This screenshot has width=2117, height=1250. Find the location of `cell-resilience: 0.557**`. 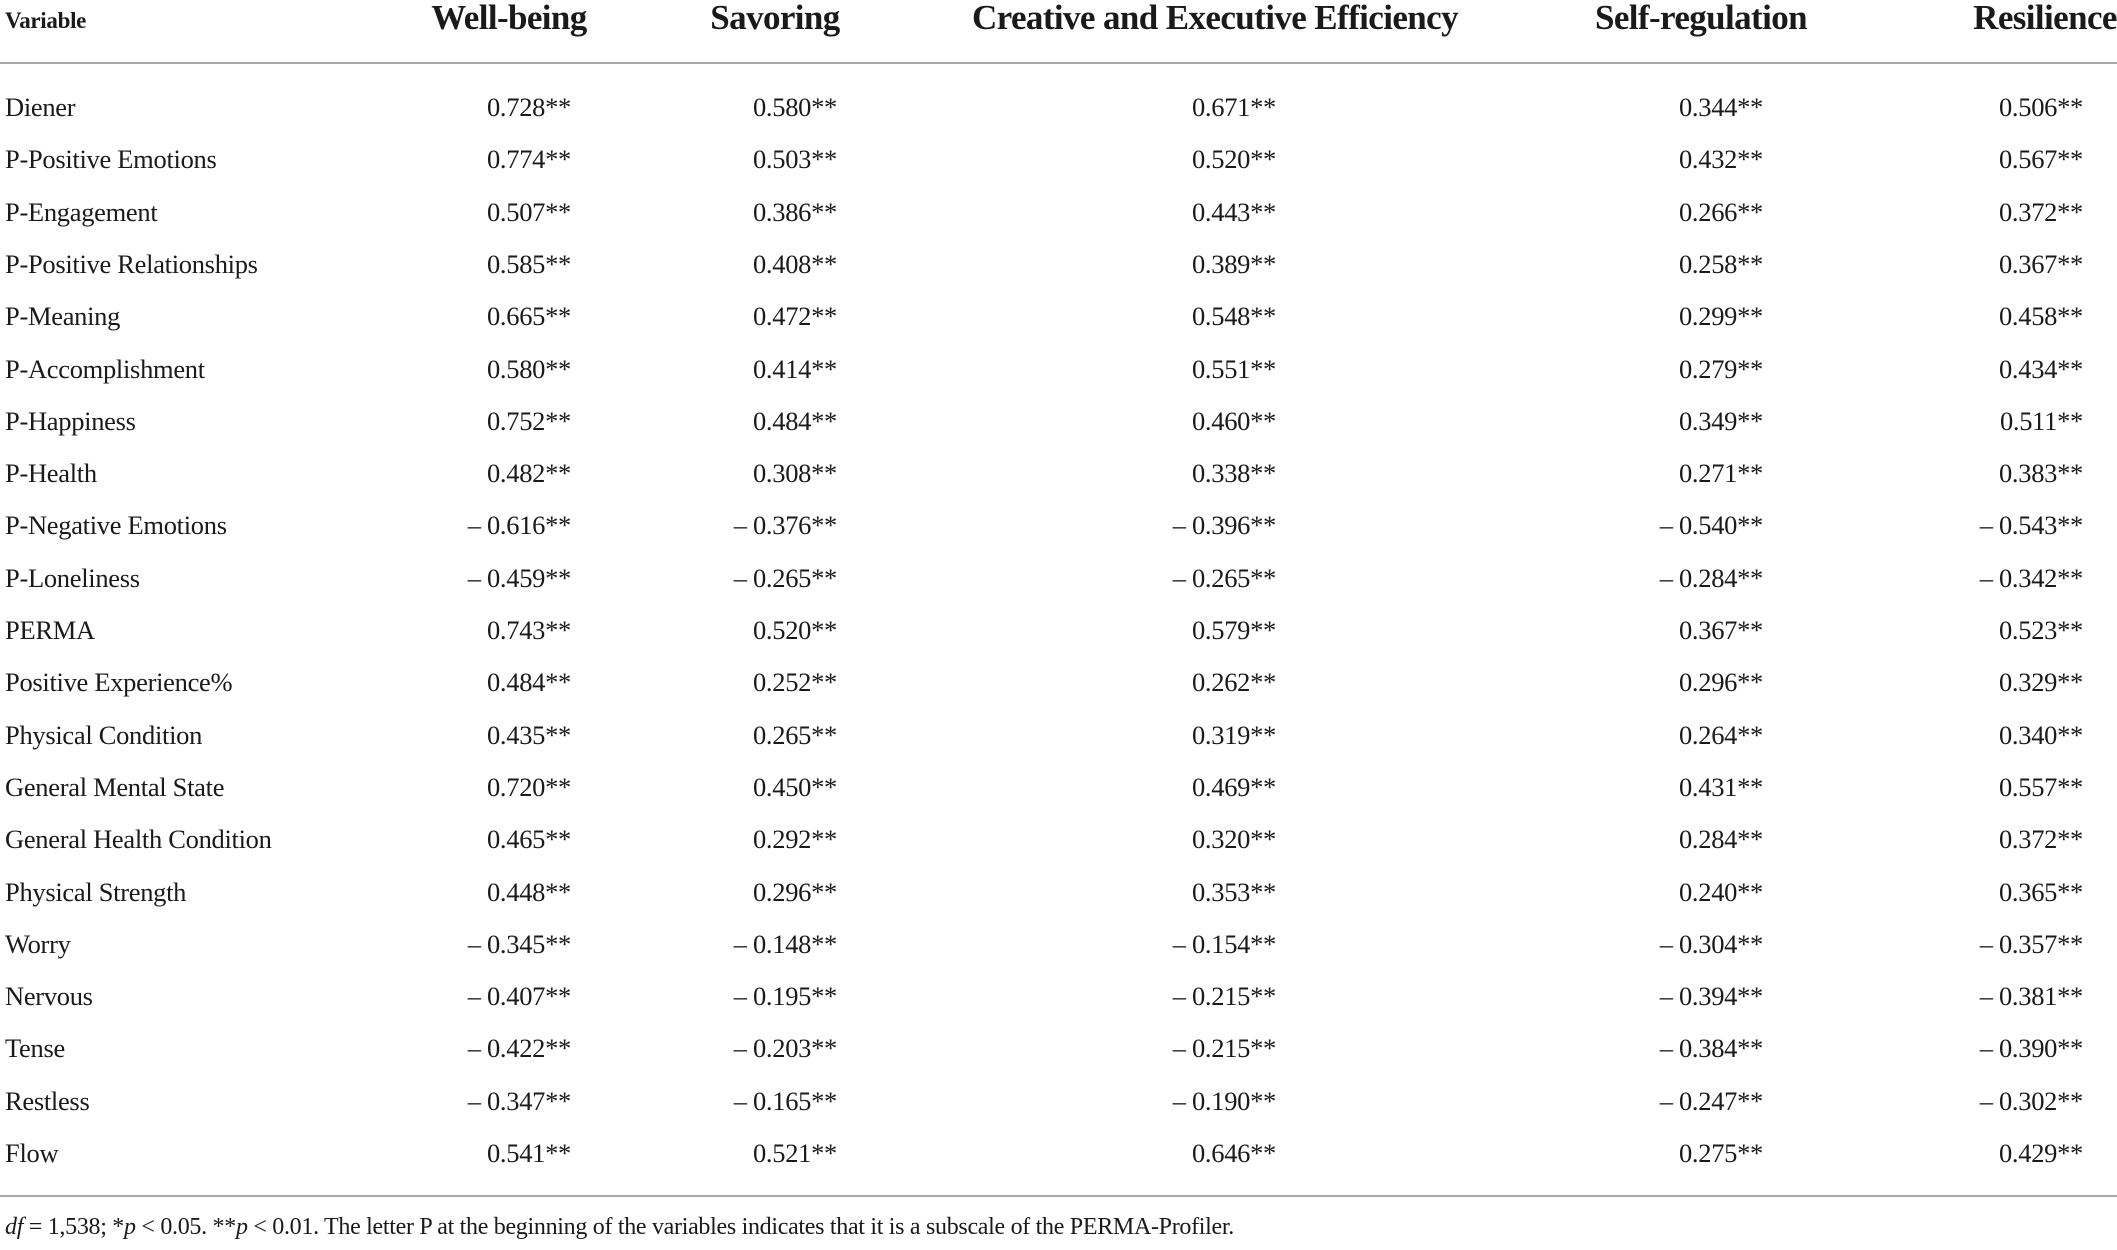

cell-resilience: 0.557** is located at coordinates (2040, 786).